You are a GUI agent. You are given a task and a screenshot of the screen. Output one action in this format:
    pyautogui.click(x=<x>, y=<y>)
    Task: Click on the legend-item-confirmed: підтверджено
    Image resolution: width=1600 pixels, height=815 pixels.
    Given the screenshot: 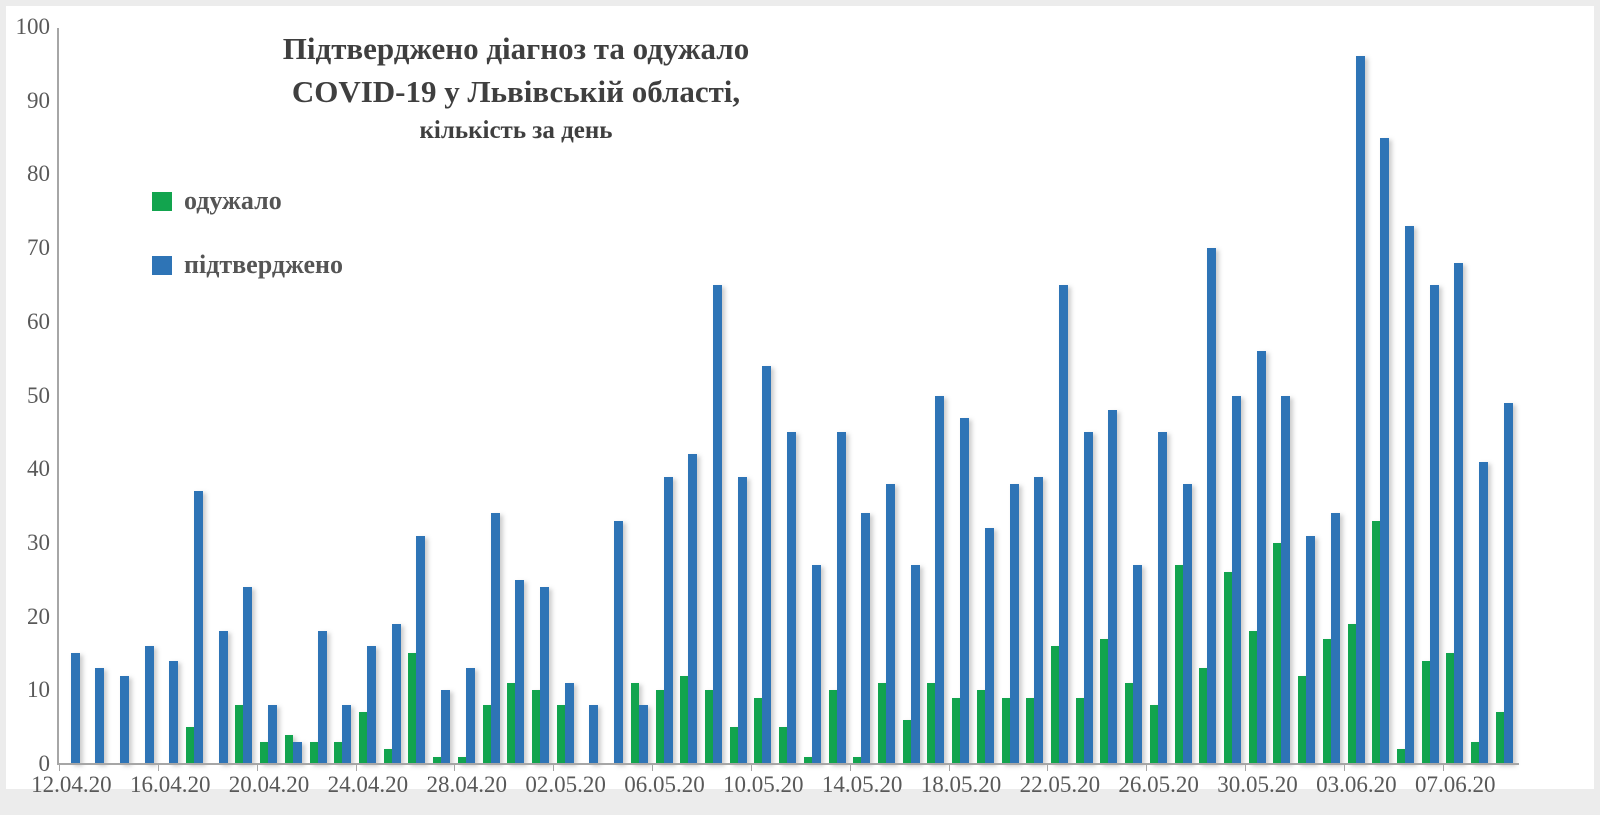 What is the action you would take?
    pyautogui.click(x=247, y=265)
    